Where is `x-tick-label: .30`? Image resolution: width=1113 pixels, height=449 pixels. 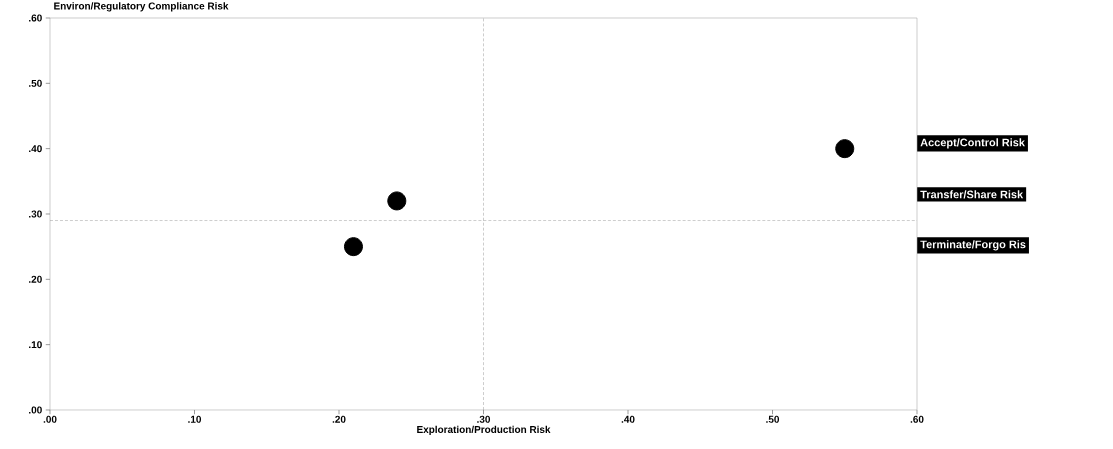
x-tick-label: .30 is located at coordinates (484, 419).